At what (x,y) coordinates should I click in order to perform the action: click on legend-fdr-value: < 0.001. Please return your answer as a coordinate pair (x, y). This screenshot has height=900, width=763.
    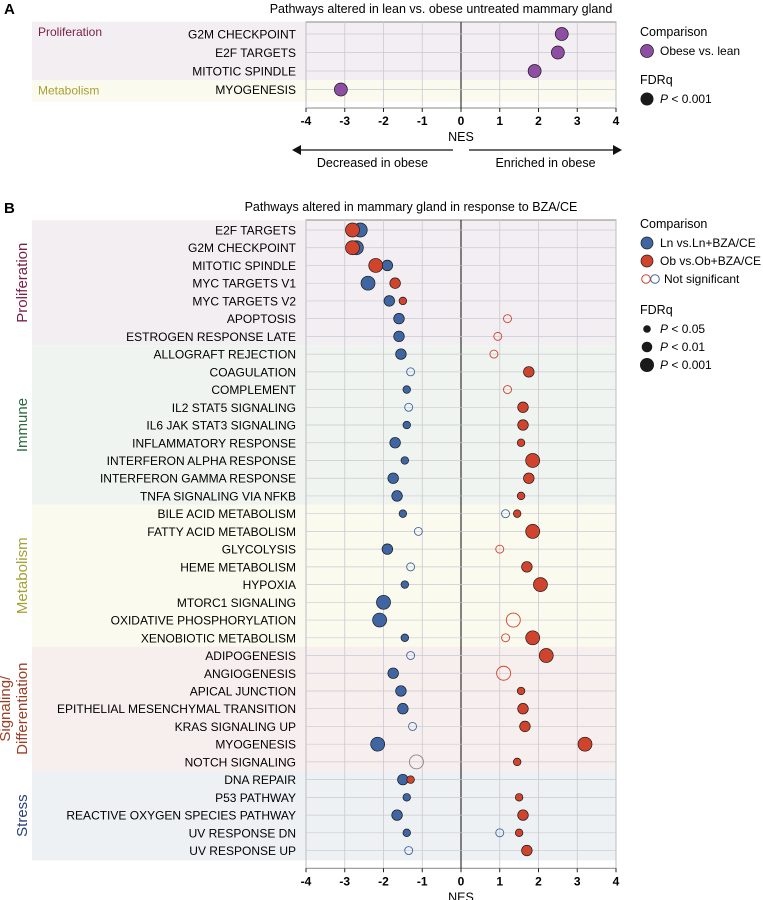
    Looking at the image, I should click on (690, 365).